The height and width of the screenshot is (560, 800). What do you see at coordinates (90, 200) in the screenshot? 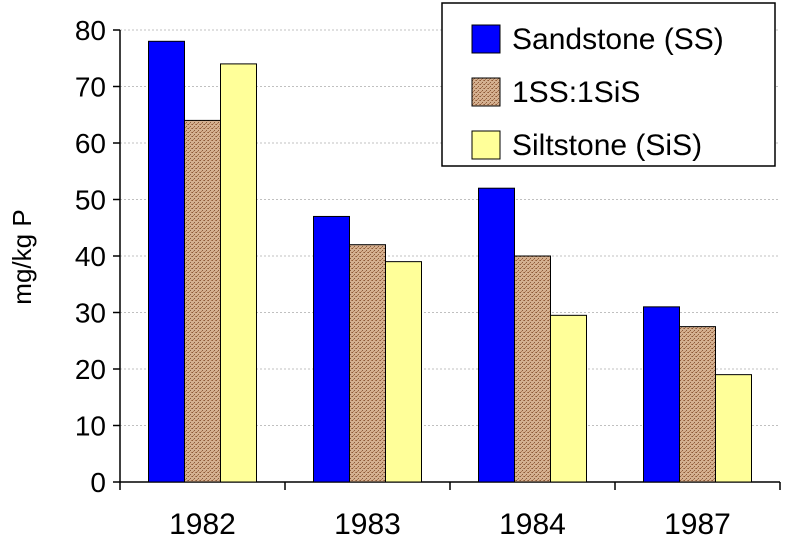
I see `y-tick-label: 50` at bounding box center [90, 200].